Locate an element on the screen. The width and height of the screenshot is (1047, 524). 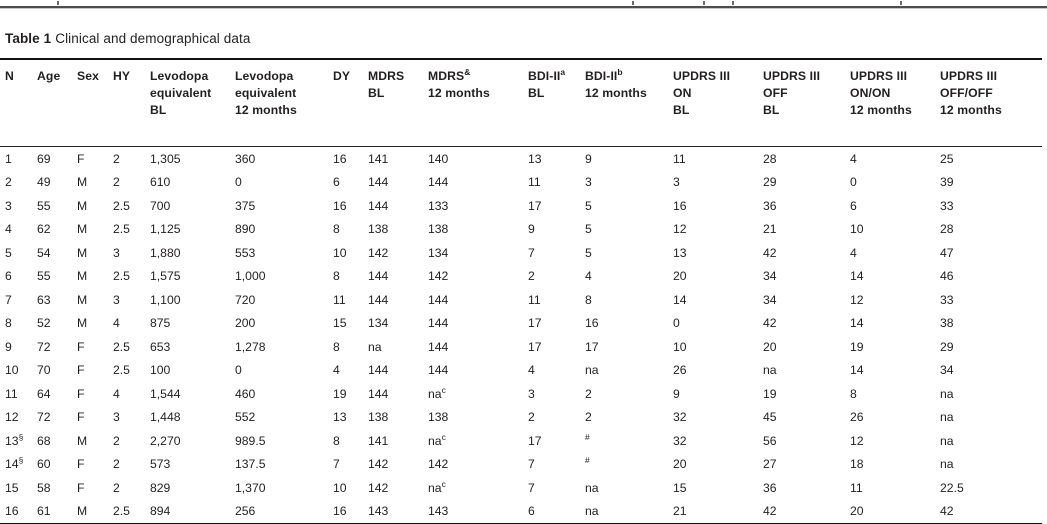
cell: 18 is located at coordinates (857, 464).